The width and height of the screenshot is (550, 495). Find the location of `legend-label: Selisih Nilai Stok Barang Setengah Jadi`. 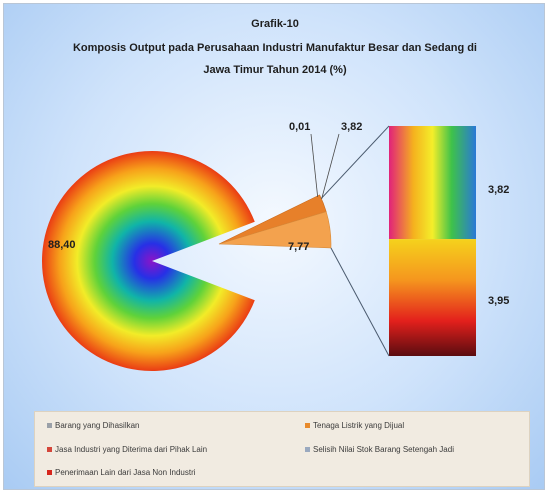

legend-label: Selisih Nilai Stok Barang Setengah Jadi is located at coordinates (383, 449).